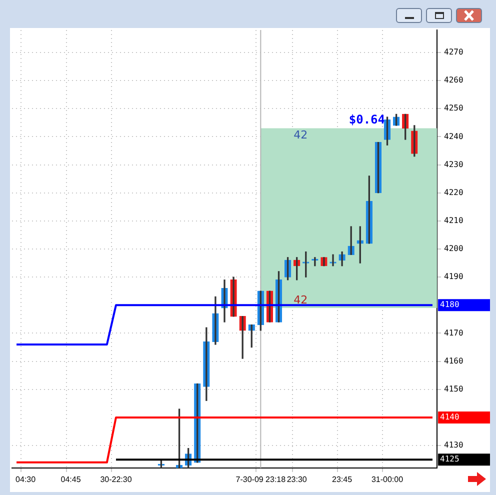 This screenshot has width=496, height=495. What do you see at coordinates (450, 459) in the screenshot?
I see `data-label: 4125` at bounding box center [450, 459].